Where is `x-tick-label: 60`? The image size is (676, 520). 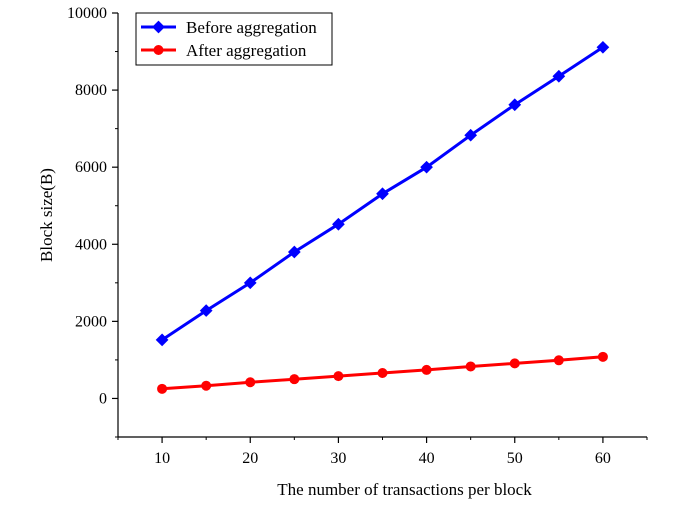
x-tick-label: 60 is located at coordinates (603, 458).